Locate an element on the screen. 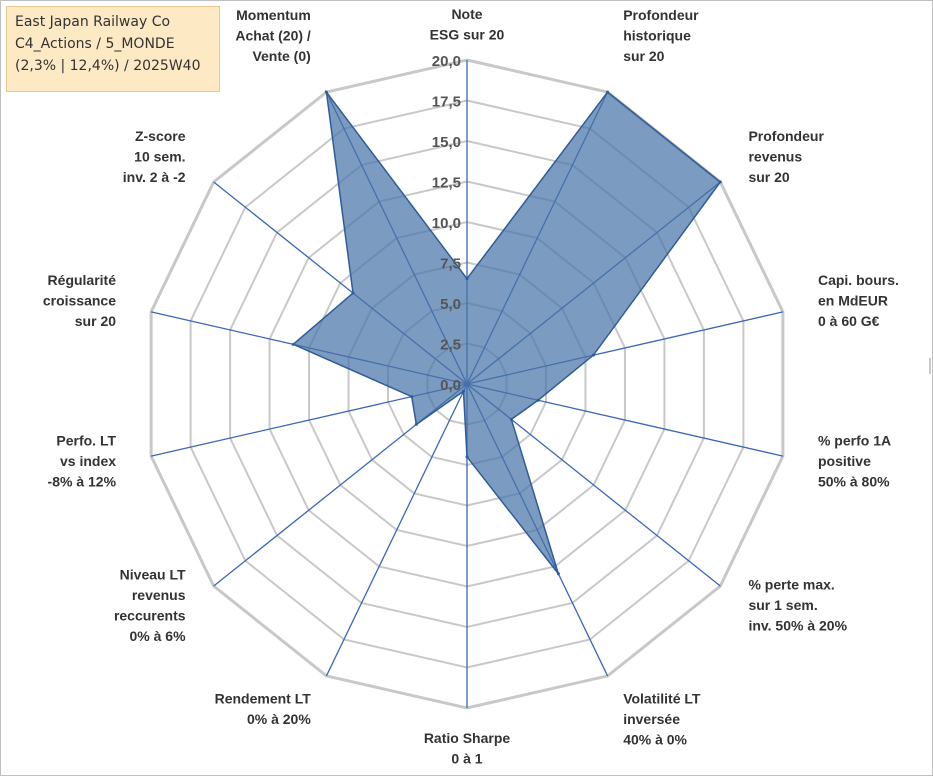 Image resolution: width=933 pixels, height=776 pixels. title-line-range: (2,3% | 12,4%) / 2025W40 is located at coordinates (108, 66).